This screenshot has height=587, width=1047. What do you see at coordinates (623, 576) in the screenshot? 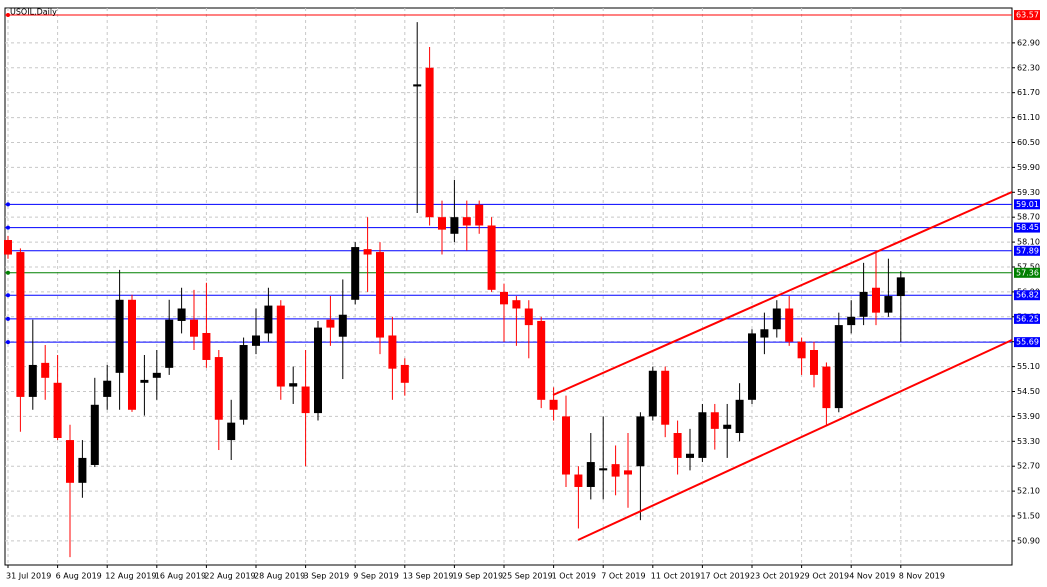
I see `x-tick-label: 7 Oct 2019` at bounding box center [623, 576].